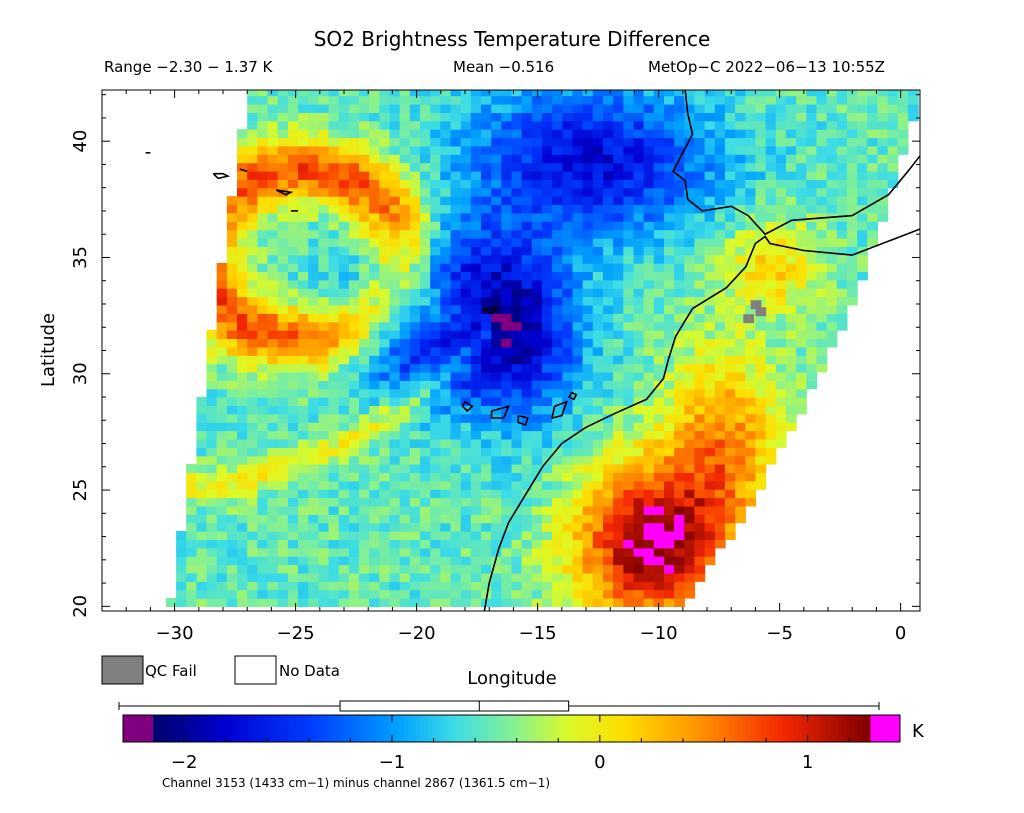  I want to click on coastline-segment, so click(284, 192).